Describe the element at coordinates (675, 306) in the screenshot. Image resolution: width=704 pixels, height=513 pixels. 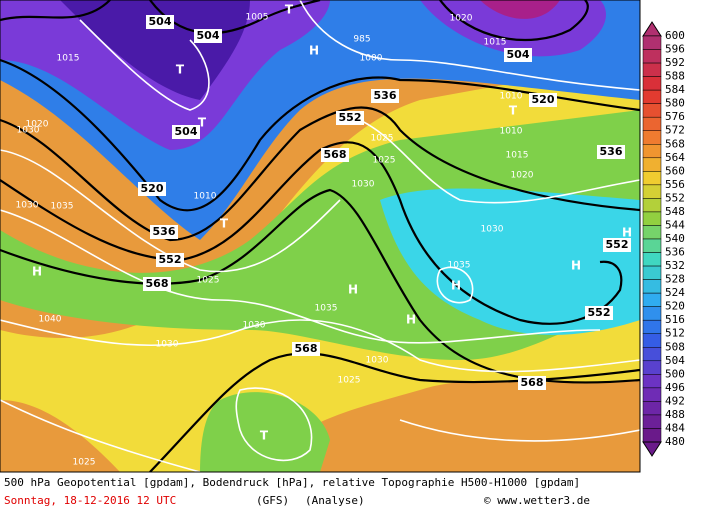
I see `legend-label: 520` at that location.